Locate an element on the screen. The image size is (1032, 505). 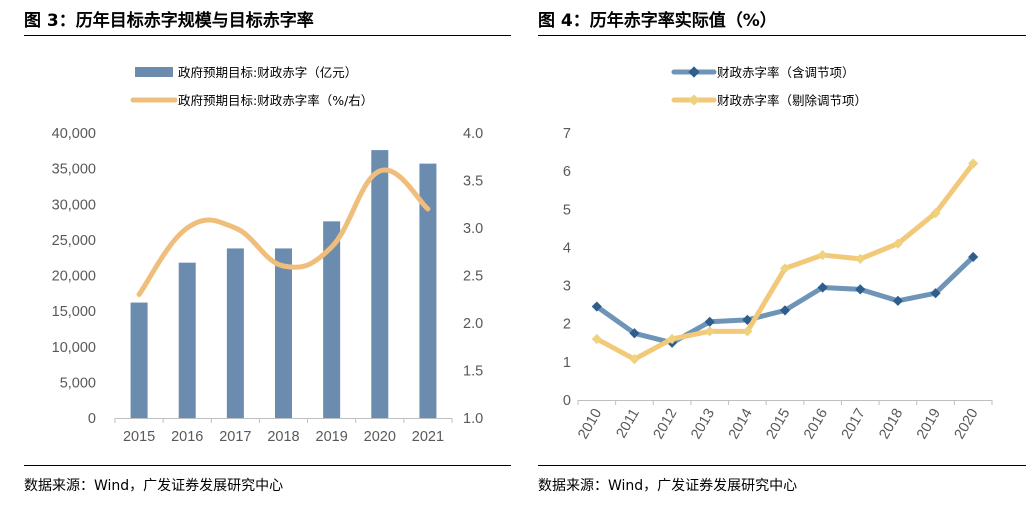
left-axis-tick-label: 20,000 is located at coordinates (74, 277).